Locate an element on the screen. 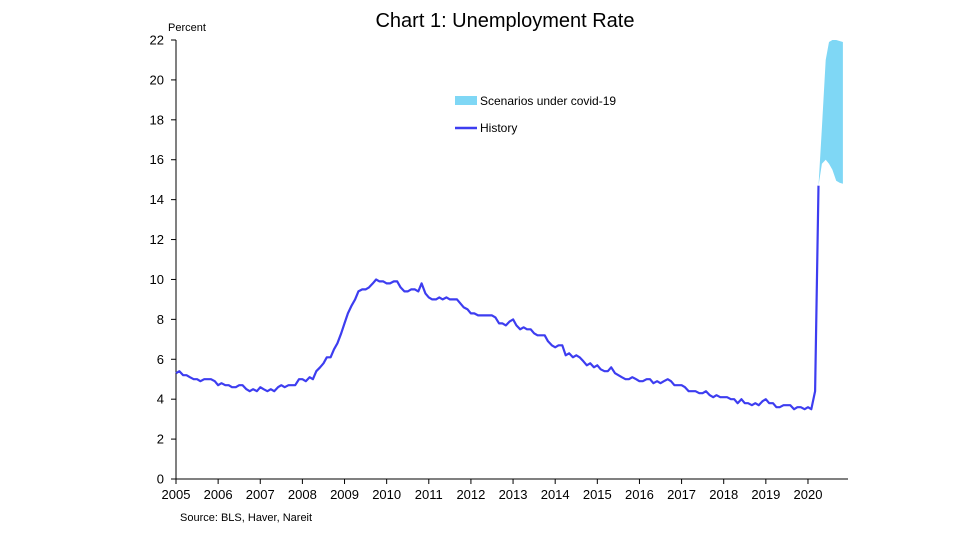  y-tick-label: 4 is located at coordinates (160, 399).